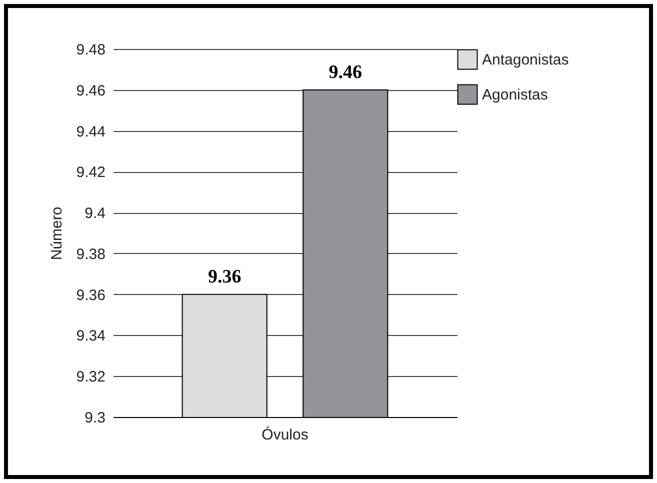  I want to click on y-tick-label: 9.32, so click(91, 377).